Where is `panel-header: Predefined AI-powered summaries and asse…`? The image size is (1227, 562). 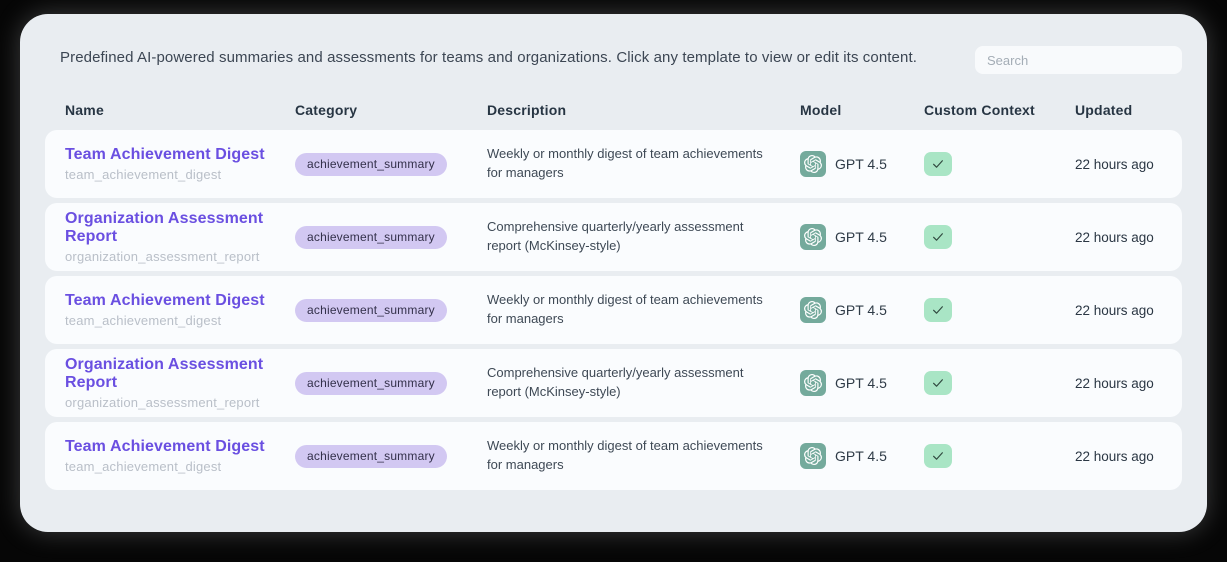
panel-header: Predefined AI-powered summaries and asse… is located at coordinates (613, 44).